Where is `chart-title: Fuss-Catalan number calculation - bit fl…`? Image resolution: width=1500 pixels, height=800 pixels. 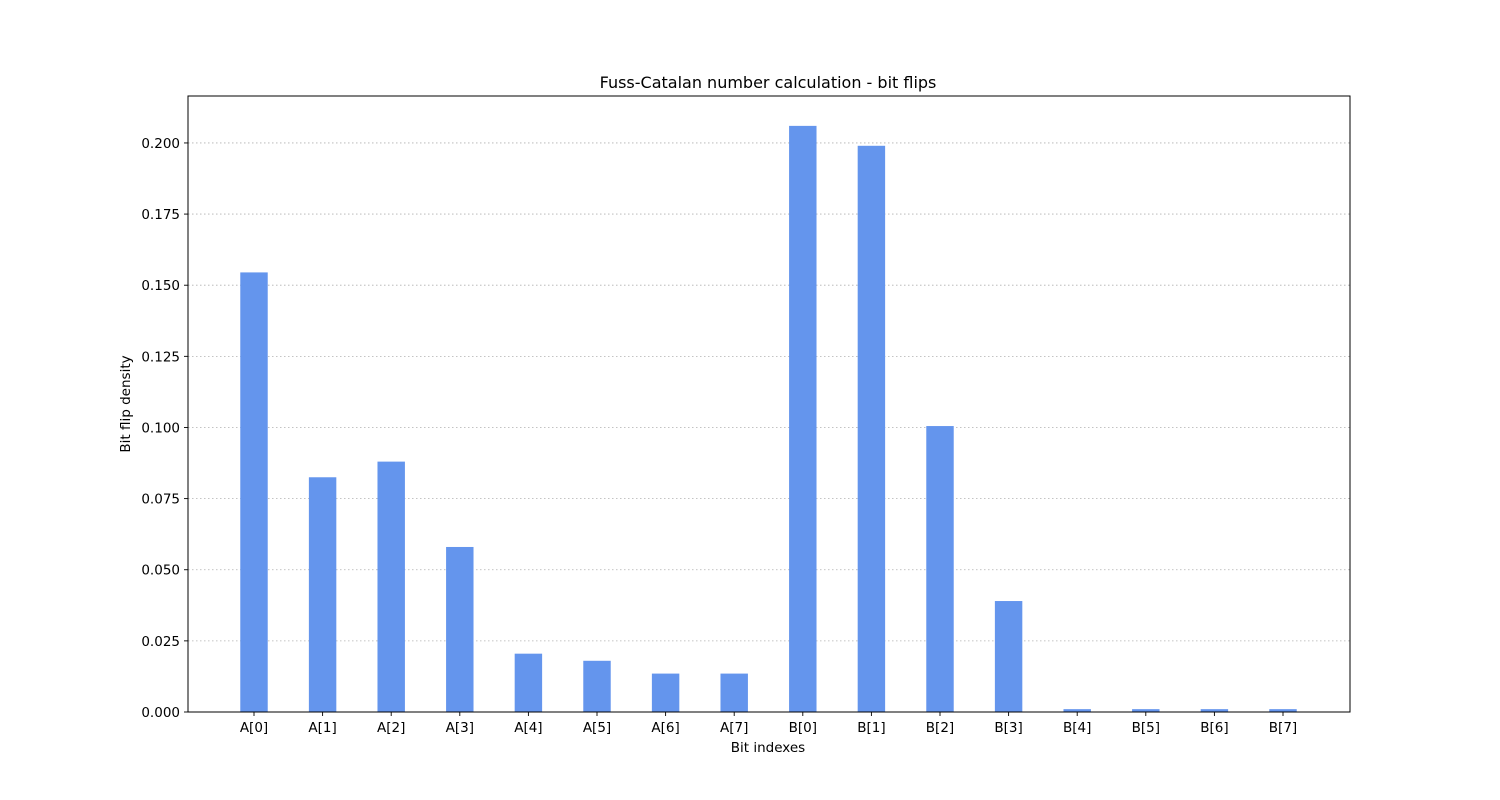 chart-title: Fuss-Catalan number calculation - bit fl… is located at coordinates (768, 82).